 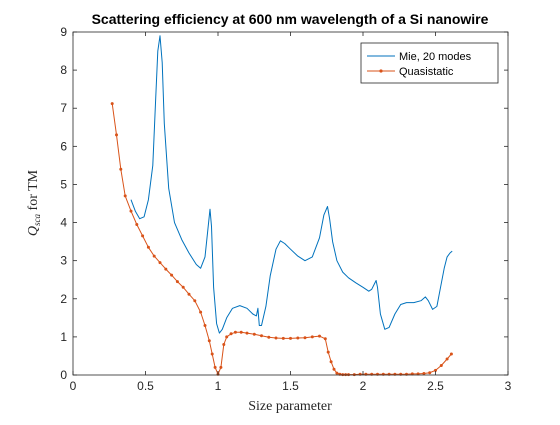 I want to click on legend-label-quasistatic: Quasistatic, so click(x=426, y=72).